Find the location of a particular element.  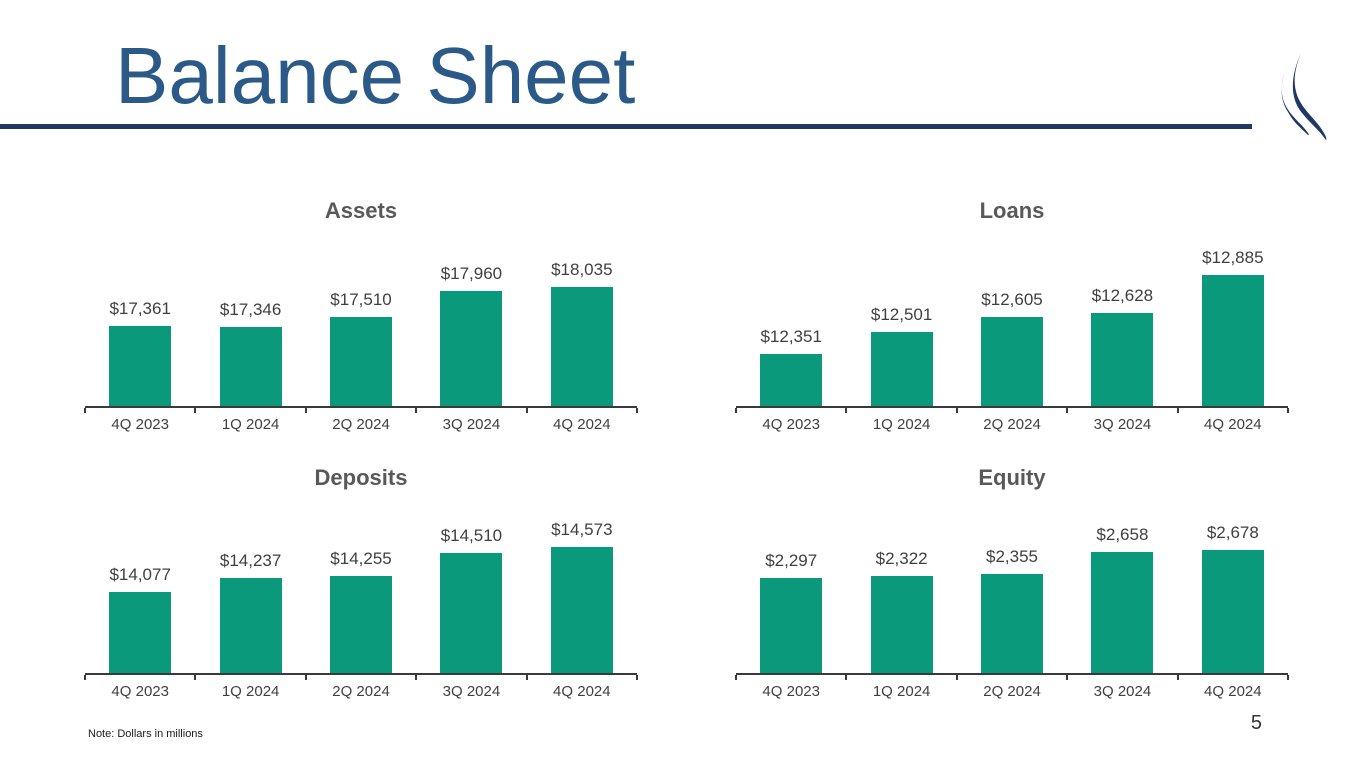

value-label: $14,573 is located at coordinates (582, 529).